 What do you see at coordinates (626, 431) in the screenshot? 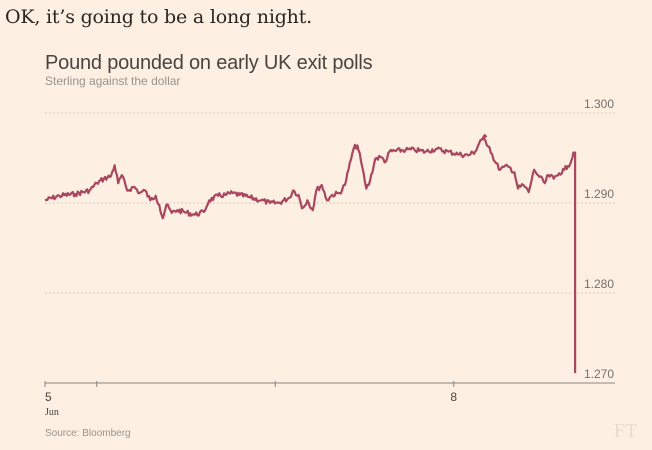
I see `ft-logo: FT` at bounding box center [626, 431].